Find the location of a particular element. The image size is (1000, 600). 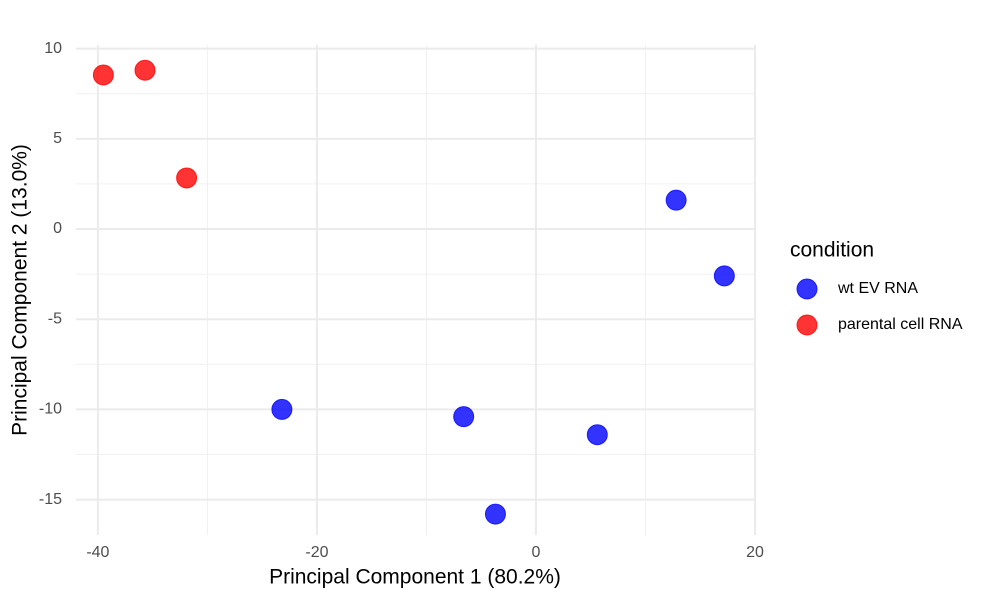

y-axis-label: Principal Component 2 (13.0%) is located at coordinates (20, 290).